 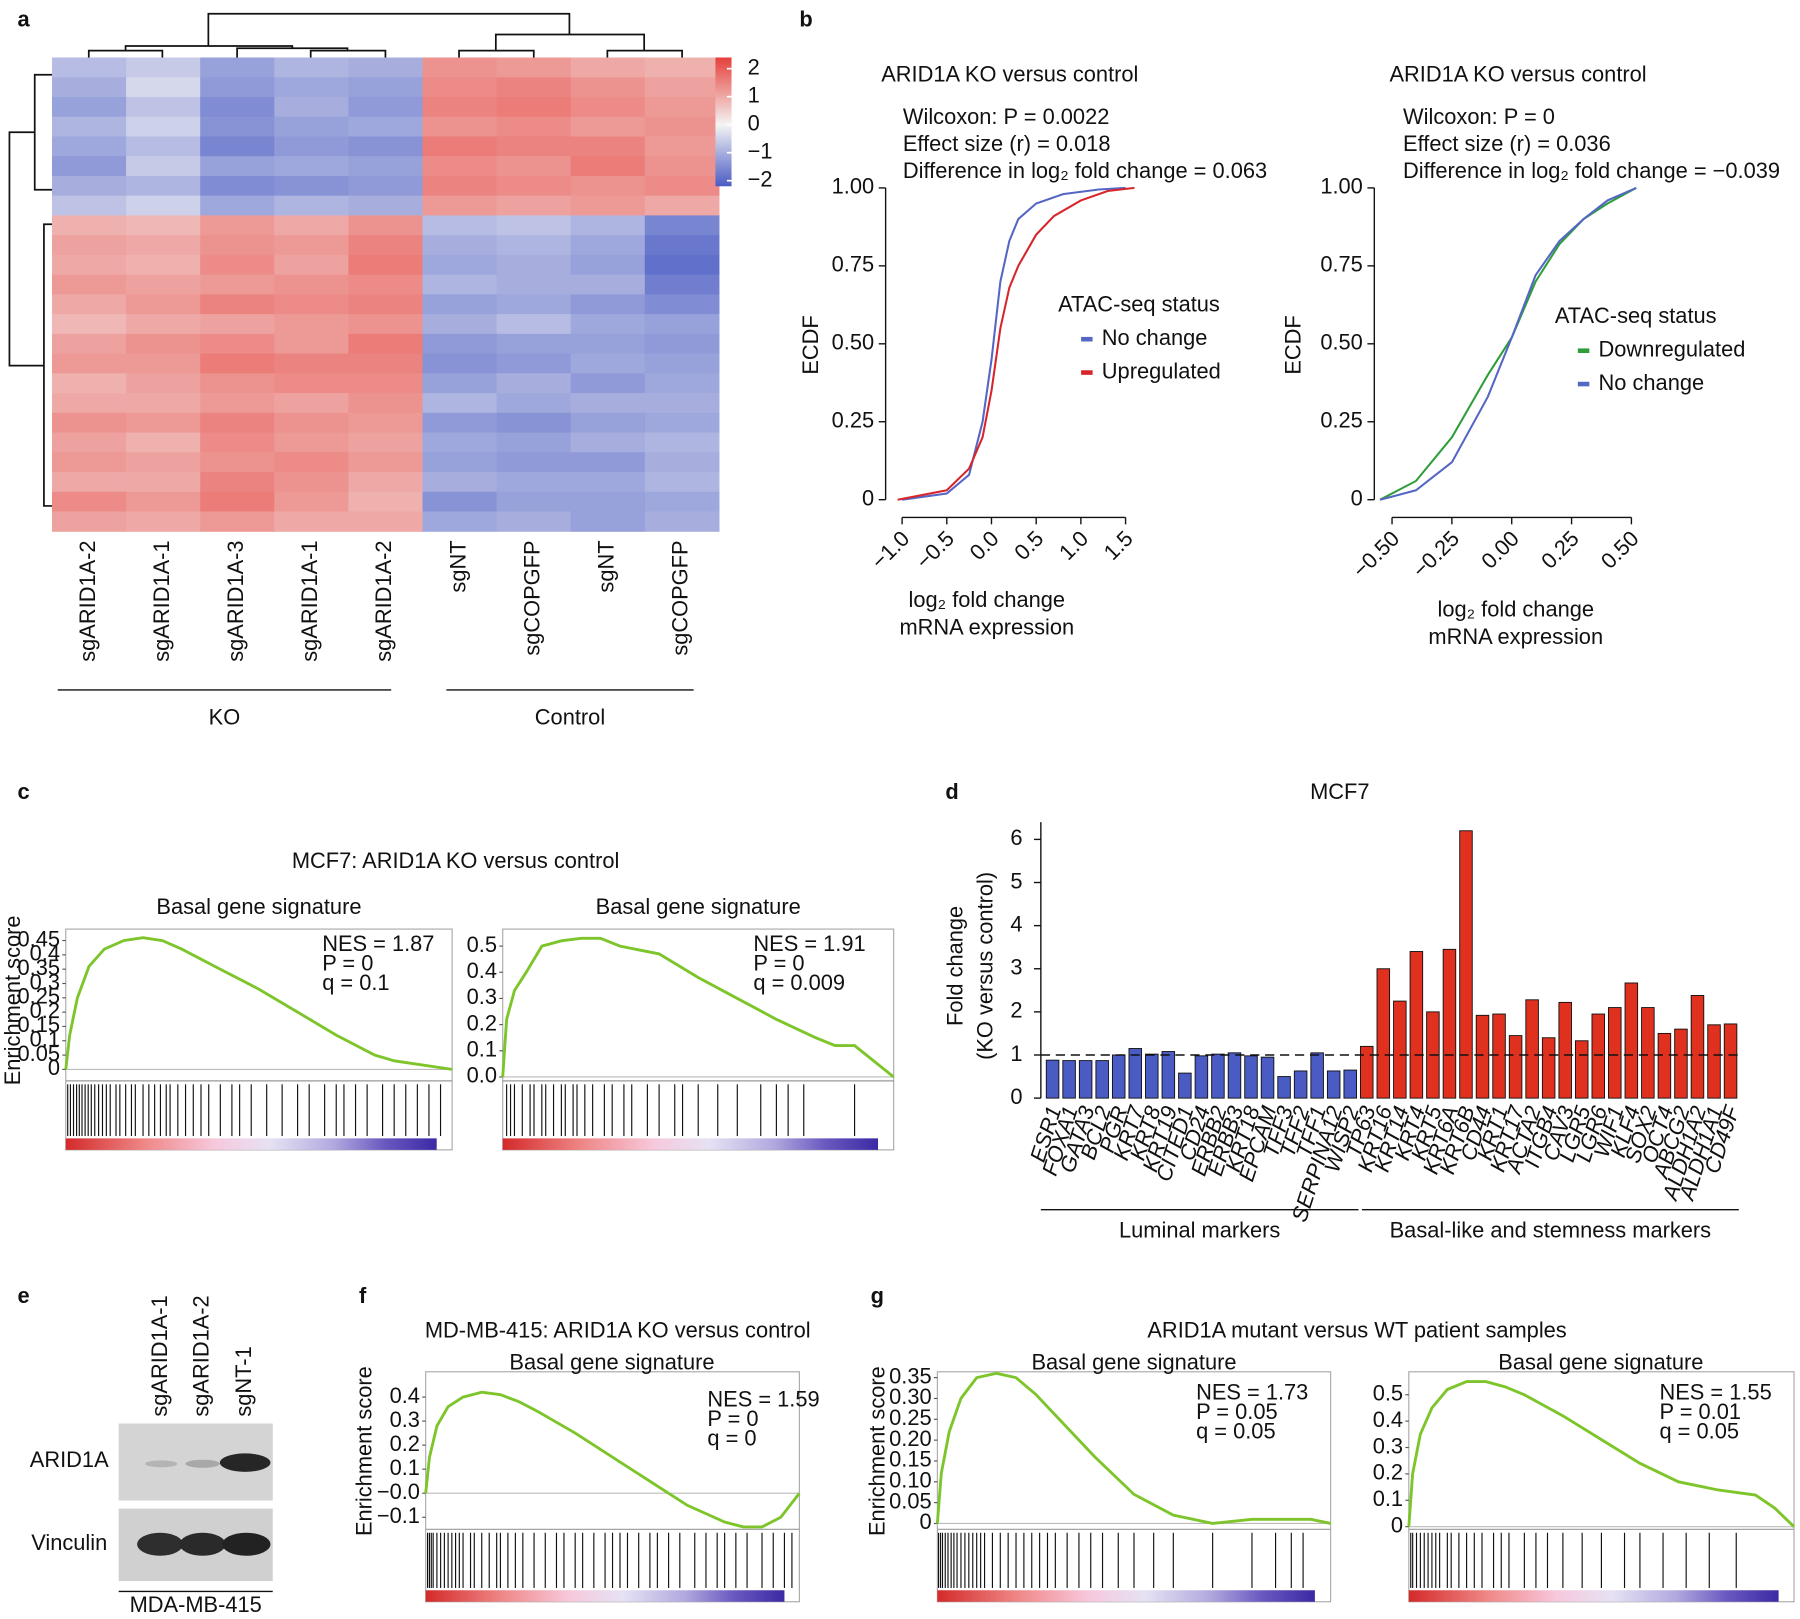 What do you see at coordinates (1016, 1010) in the screenshot?
I see `y-tick-label: 2` at bounding box center [1016, 1010].